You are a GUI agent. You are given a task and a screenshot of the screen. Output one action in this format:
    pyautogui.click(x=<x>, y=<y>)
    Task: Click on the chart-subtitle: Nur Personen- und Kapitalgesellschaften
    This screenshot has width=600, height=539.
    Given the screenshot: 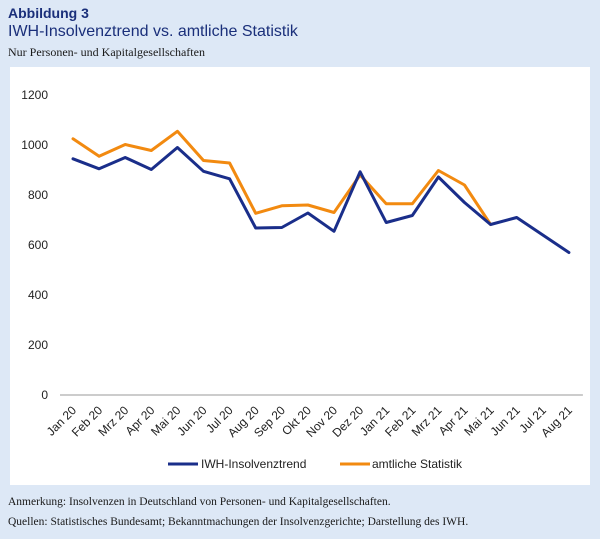 What is the action you would take?
    pyautogui.click(x=106, y=52)
    